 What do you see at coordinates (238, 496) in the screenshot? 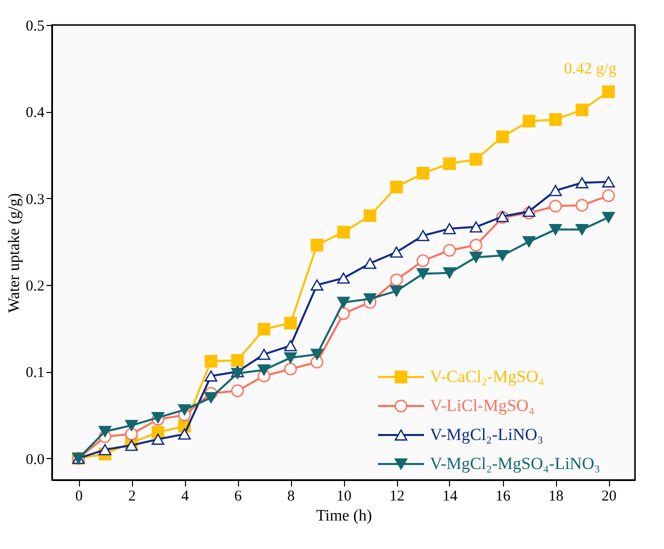
I see `x-tick-label: 6` at bounding box center [238, 496].